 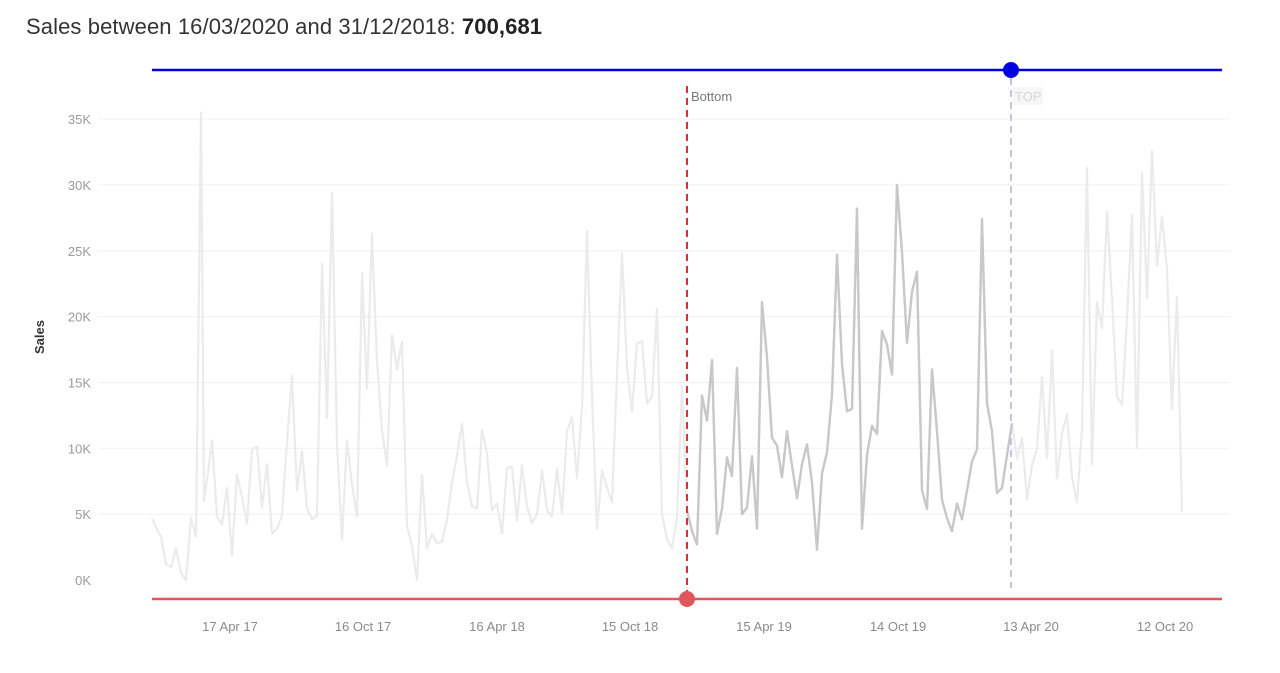 I want to click on bottom-reference-label: Bottom, so click(x=711, y=96).